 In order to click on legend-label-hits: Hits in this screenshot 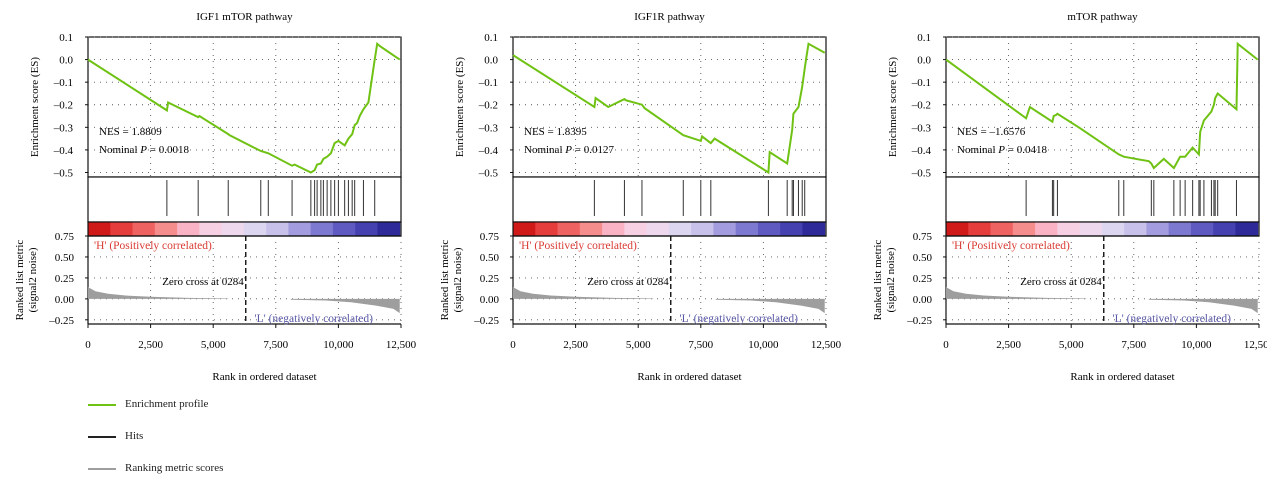, I will do `click(134, 436)`.